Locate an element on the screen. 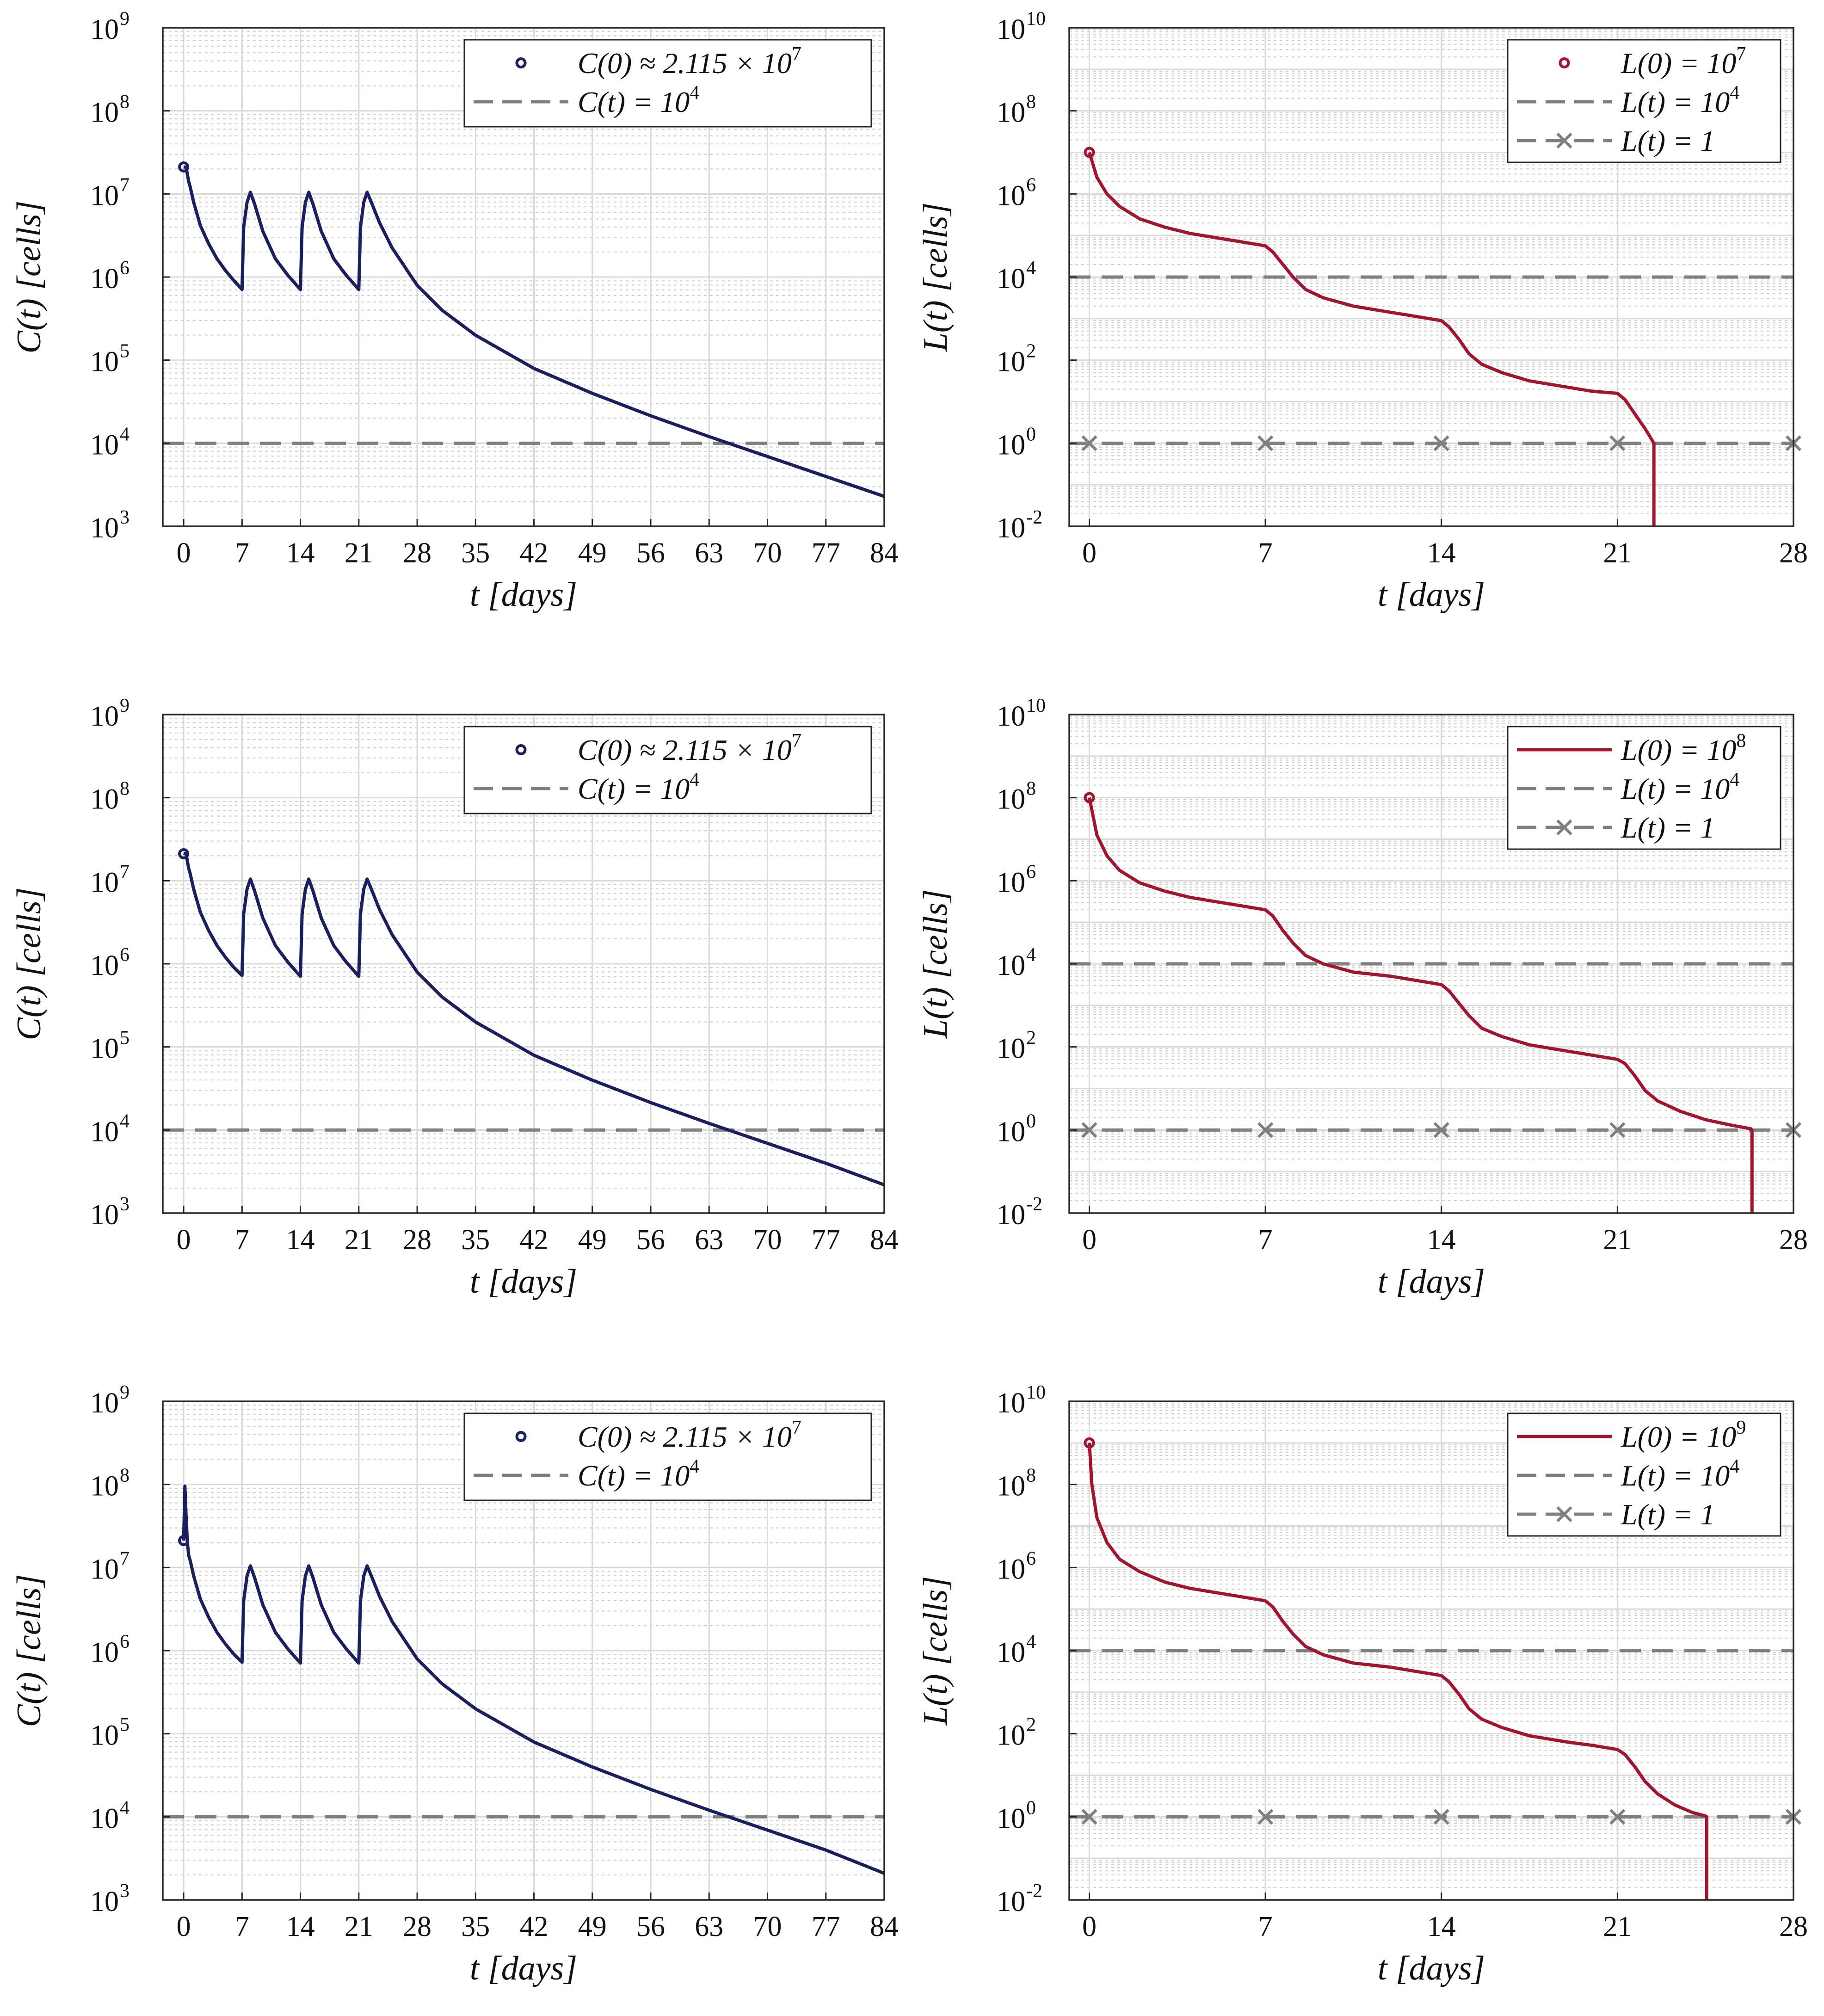 This screenshot has height=2016, width=1824. legend-item: L(0) = 109 is located at coordinates (1632, 1435).